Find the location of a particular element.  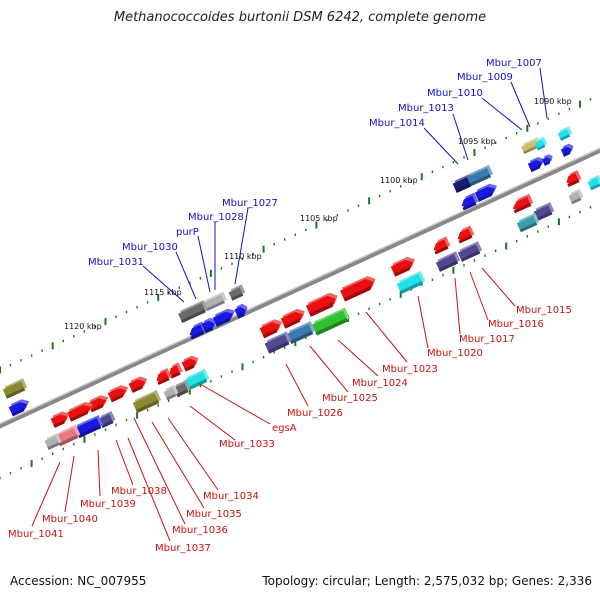

gene-1013b-shadow is located at coordinates (485, 197).